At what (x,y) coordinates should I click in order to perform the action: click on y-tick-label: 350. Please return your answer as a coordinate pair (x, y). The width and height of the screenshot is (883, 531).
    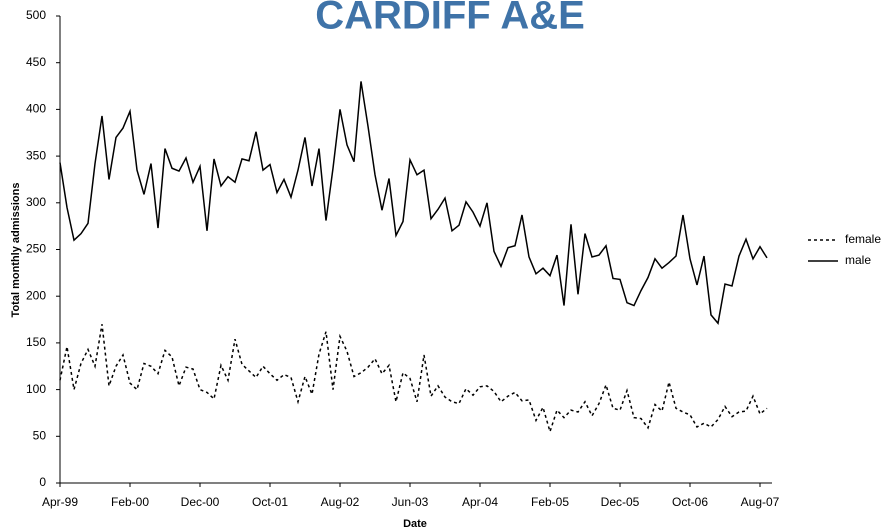
    Looking at the image, I should click on (36, 155).